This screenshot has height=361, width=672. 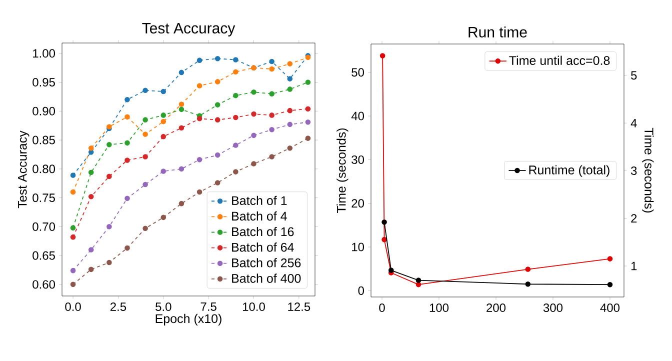 I want to click on y-tick-label: 0.60, so click(x=44, y=284).